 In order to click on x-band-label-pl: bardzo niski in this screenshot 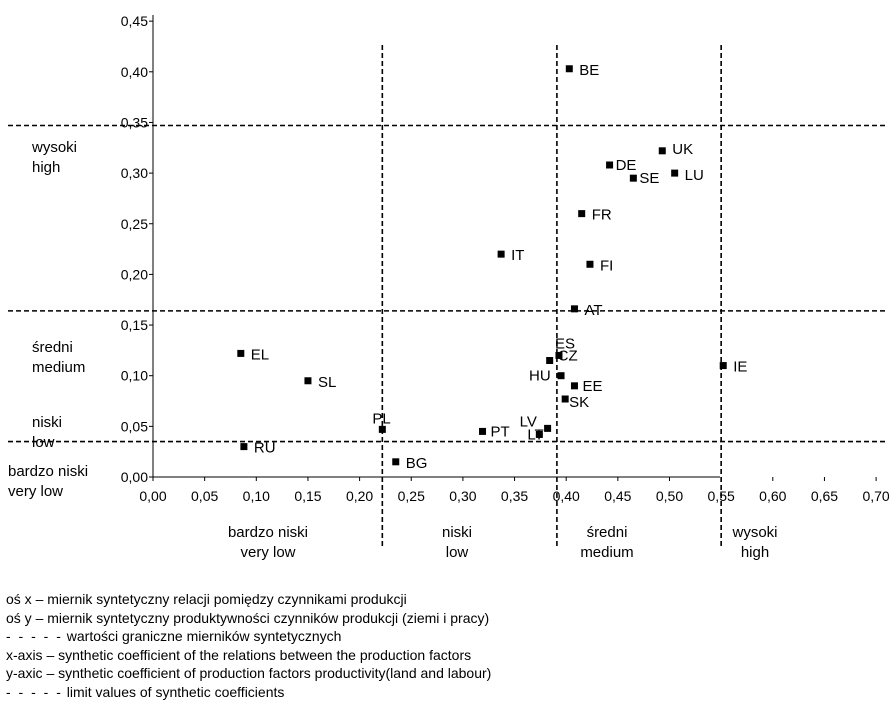, I will do `click(268, 532)`.